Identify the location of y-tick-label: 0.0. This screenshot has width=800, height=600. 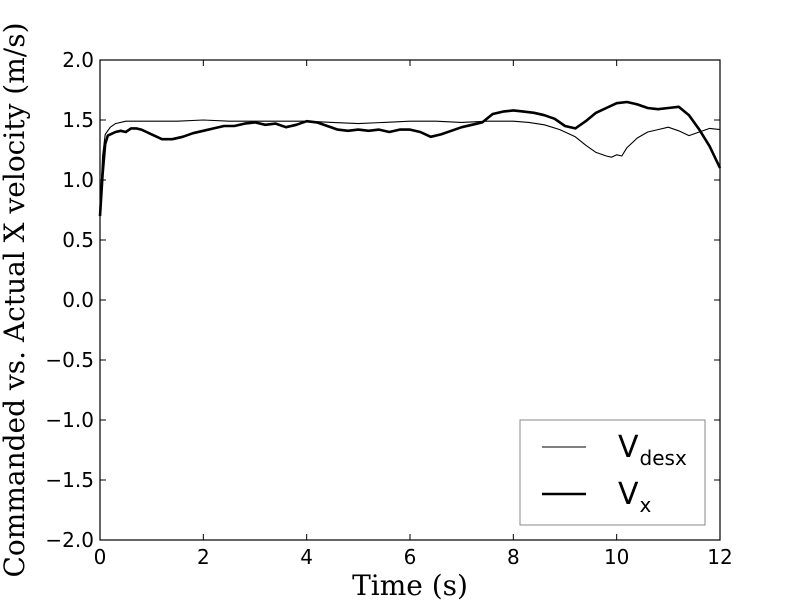
(78, 300).